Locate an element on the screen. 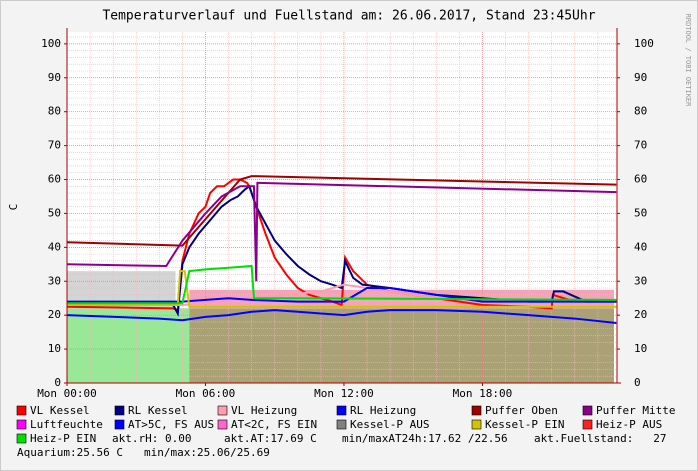 This screenshot has height=471, width=698. status-note: akt.Fuellstand: 27 is located at coordinates (600, 438).